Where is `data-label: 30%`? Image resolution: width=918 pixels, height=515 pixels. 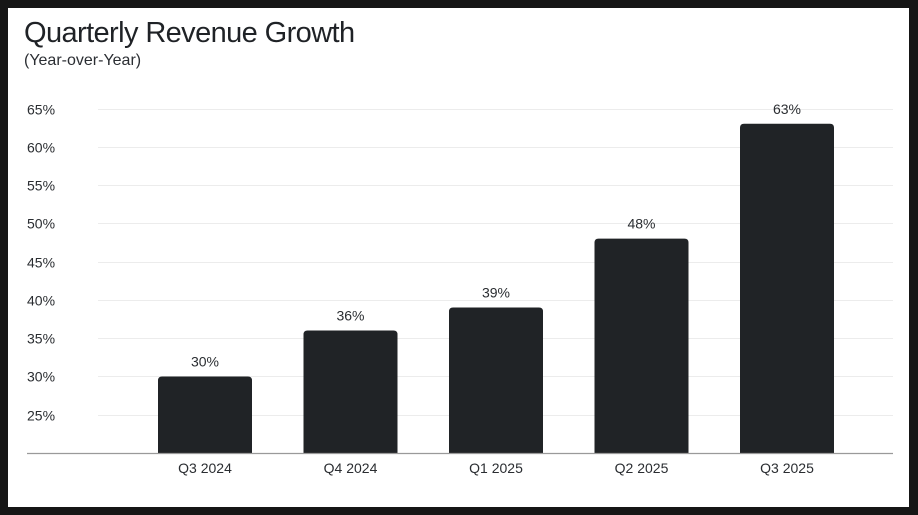
data-label: 30% is located at coordinates (205, 361).